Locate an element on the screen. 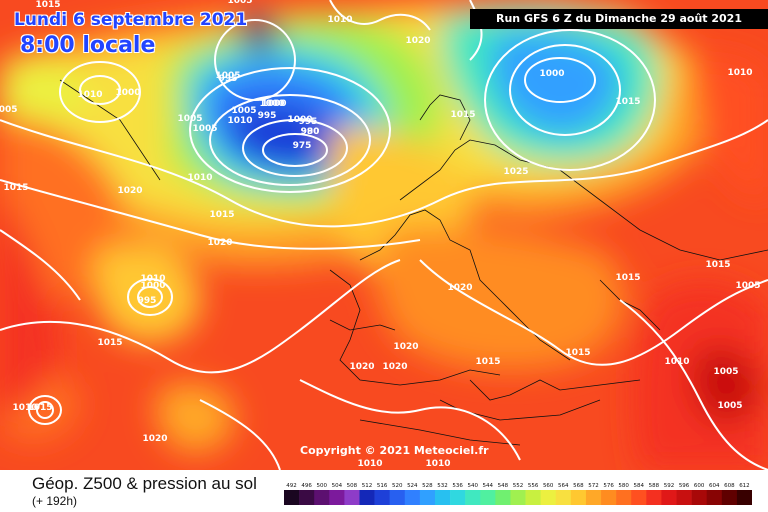 The width and height of the screenshot is (768, 512). scale-tick-label: 524 is located at coordinates (412, 486).